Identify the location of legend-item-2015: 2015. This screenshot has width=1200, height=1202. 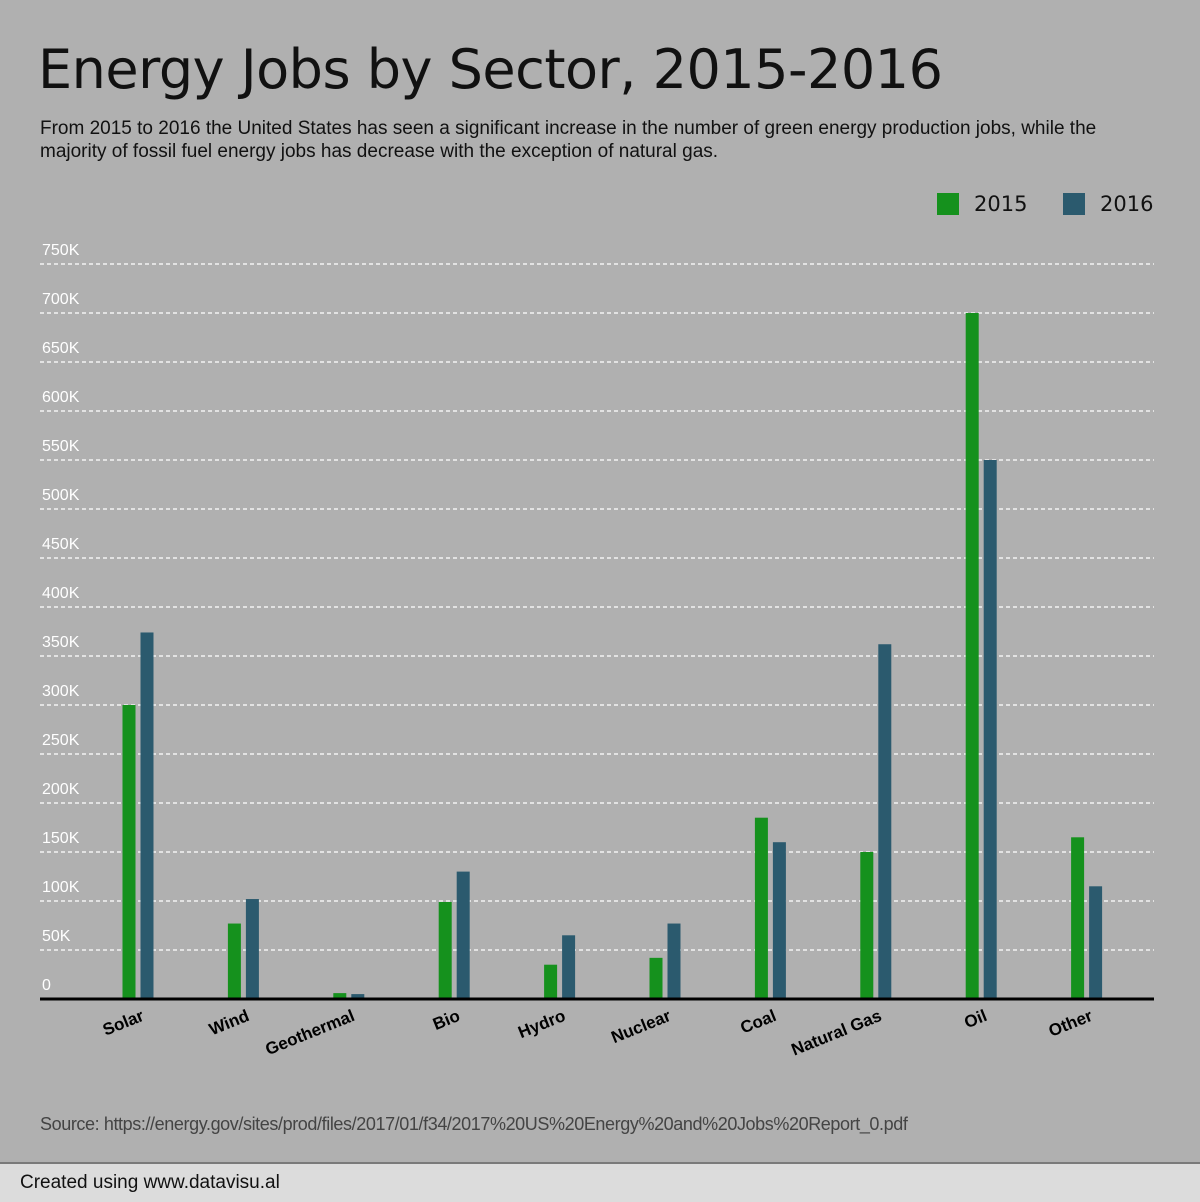
(982, 204).